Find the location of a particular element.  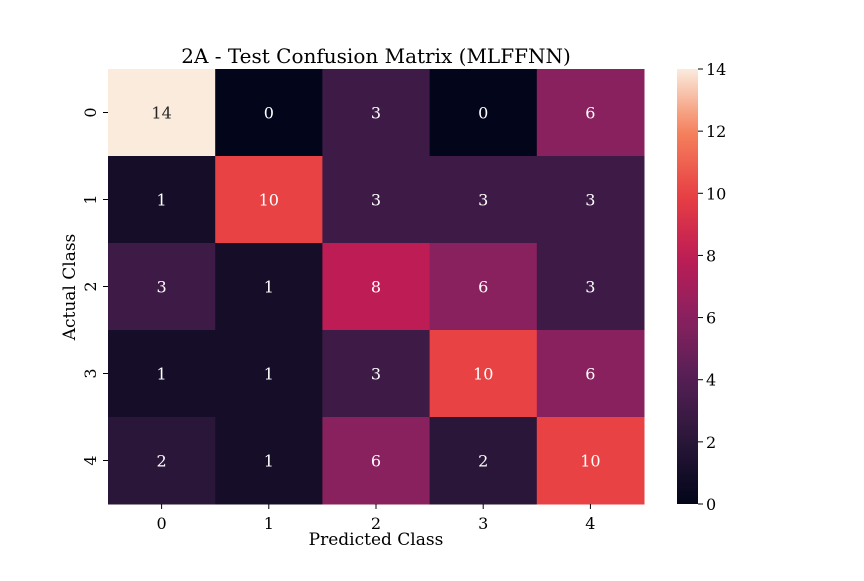

colorbar-tick-label: 4 is located at coordinates (711, 380).